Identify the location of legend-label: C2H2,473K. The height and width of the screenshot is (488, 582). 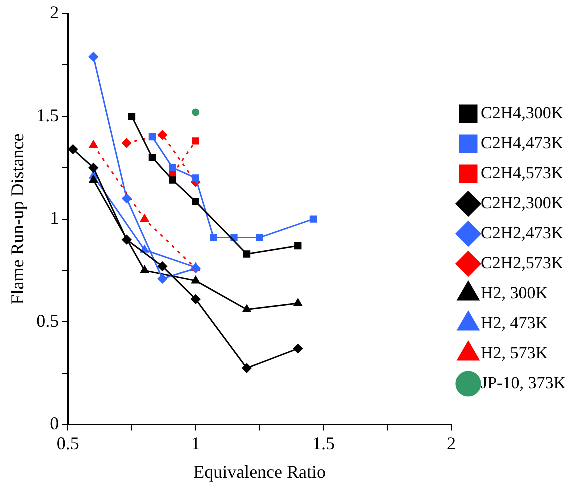
(522, 232).